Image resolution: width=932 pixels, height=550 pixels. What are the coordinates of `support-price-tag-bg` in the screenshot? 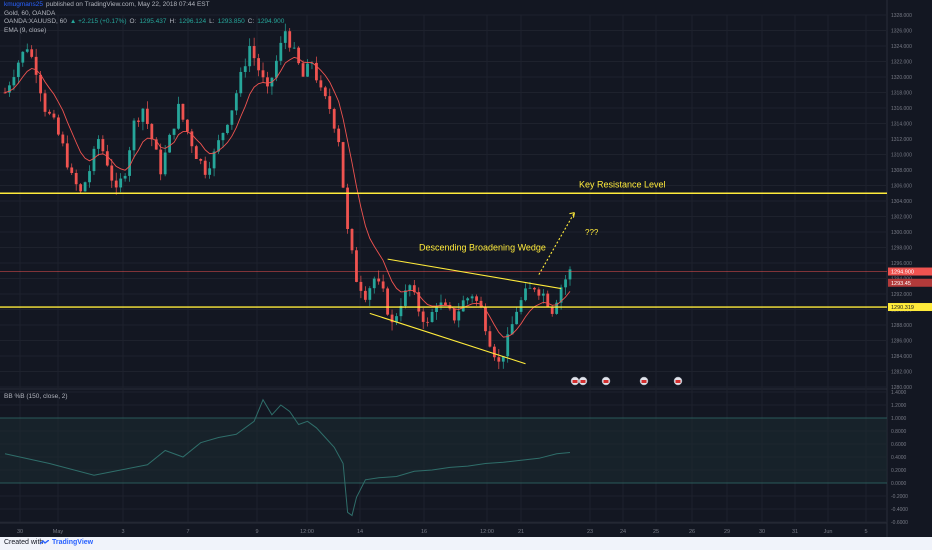 It's located at (910, 307).